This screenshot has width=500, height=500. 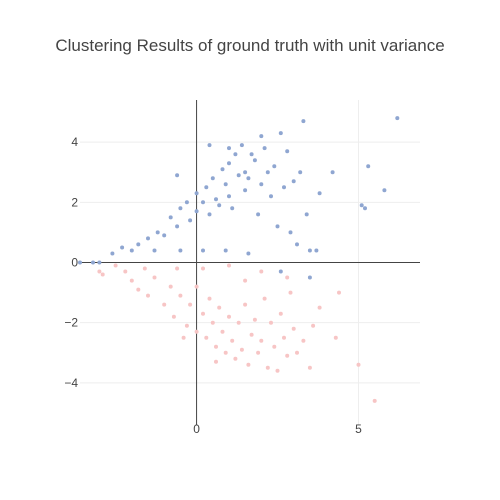 What do you see at coordinates (71, 383) in the screenshot?
I see `y-tick-label: −4` at bounding box center [71, 383].